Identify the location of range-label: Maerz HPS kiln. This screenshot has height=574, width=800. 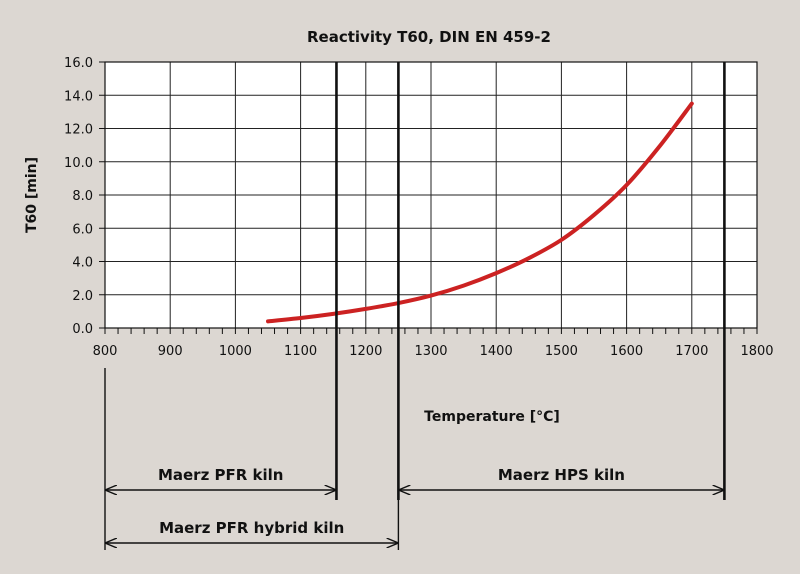
(561, 475).